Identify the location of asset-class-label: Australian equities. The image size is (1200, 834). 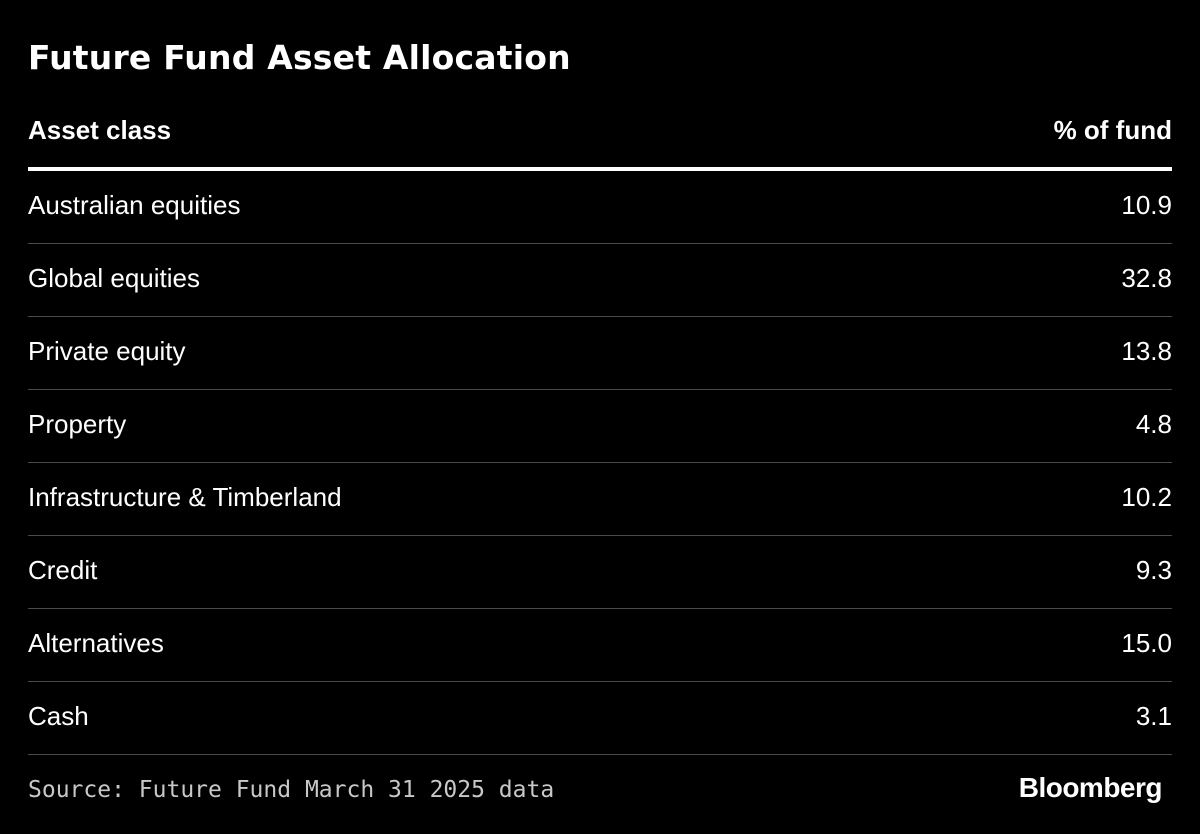
(134, 205).